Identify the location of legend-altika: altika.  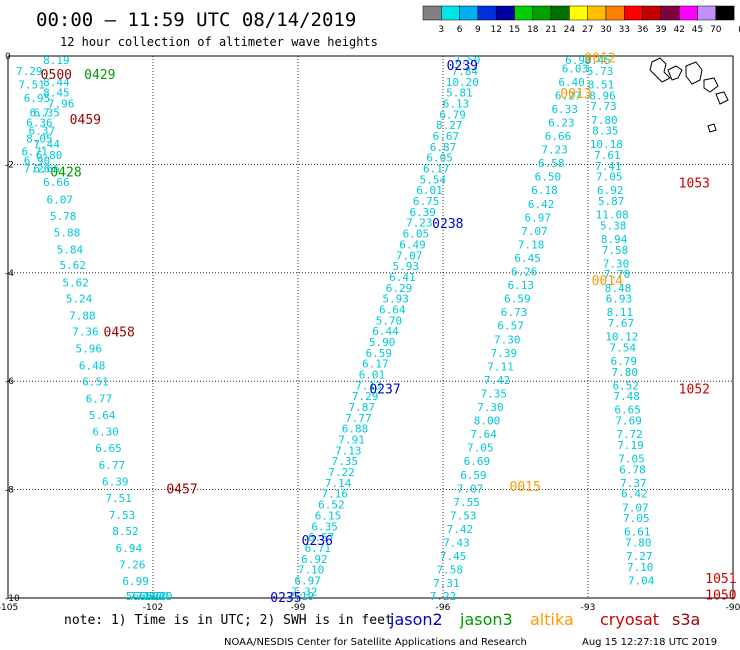
(552, 619).